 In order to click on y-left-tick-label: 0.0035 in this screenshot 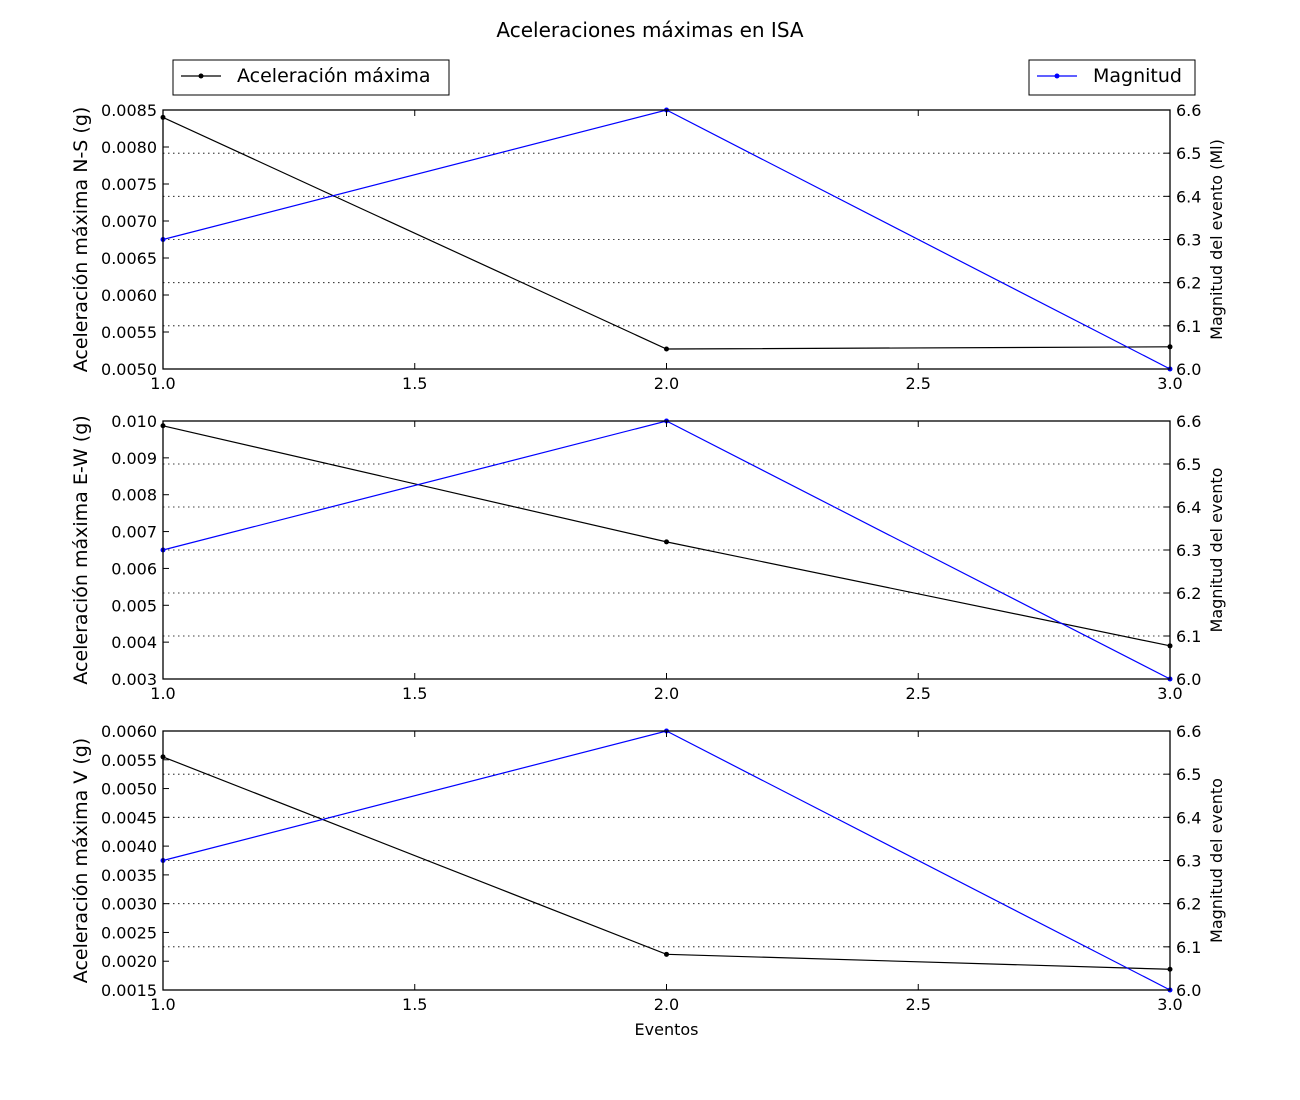, I will do `click(129, 875)`.